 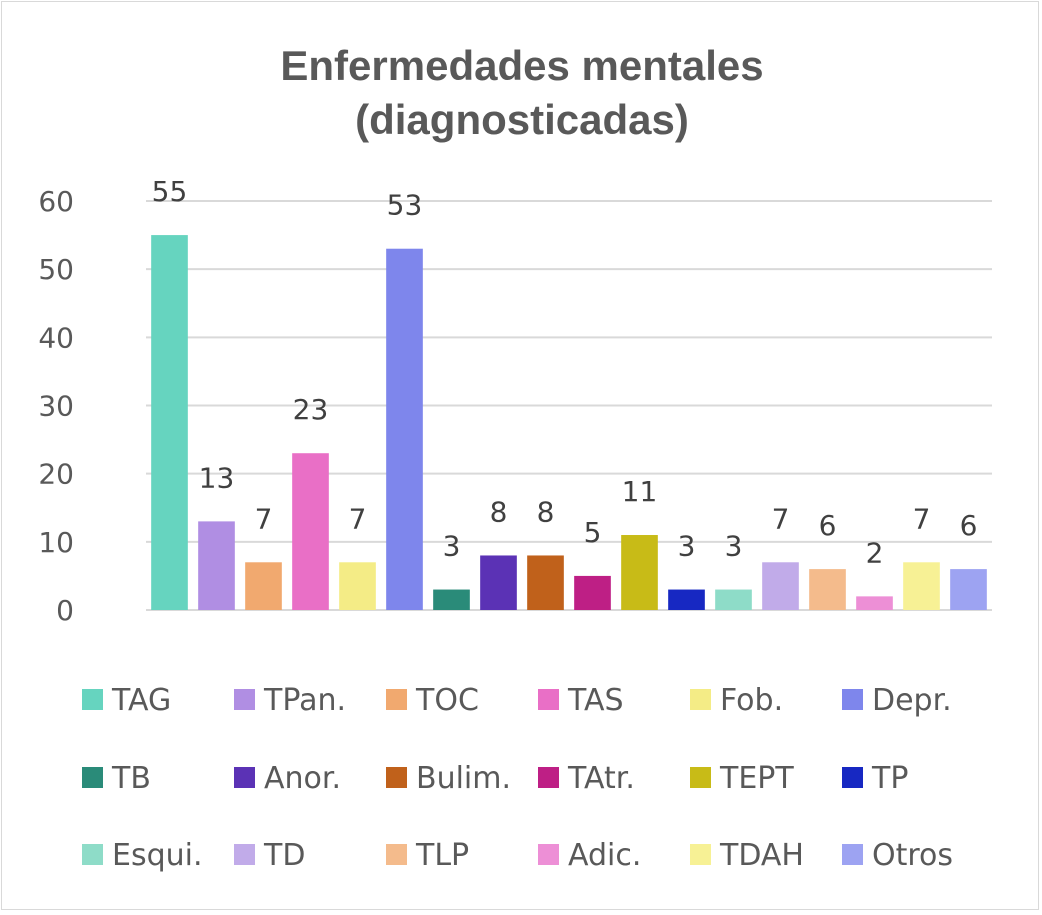 What do you see at coordinates (601, 778) in the screenshot?
I see `legend-label: TAtr.` at bounding box center [601, 778].